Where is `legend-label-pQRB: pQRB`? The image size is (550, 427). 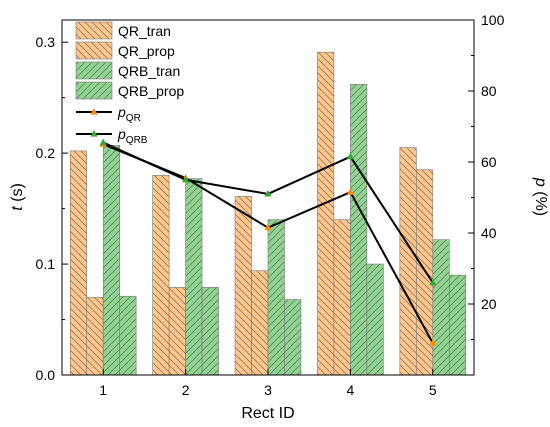
legend-label-pQRB: pQRB is located at coordinates (132, 136).